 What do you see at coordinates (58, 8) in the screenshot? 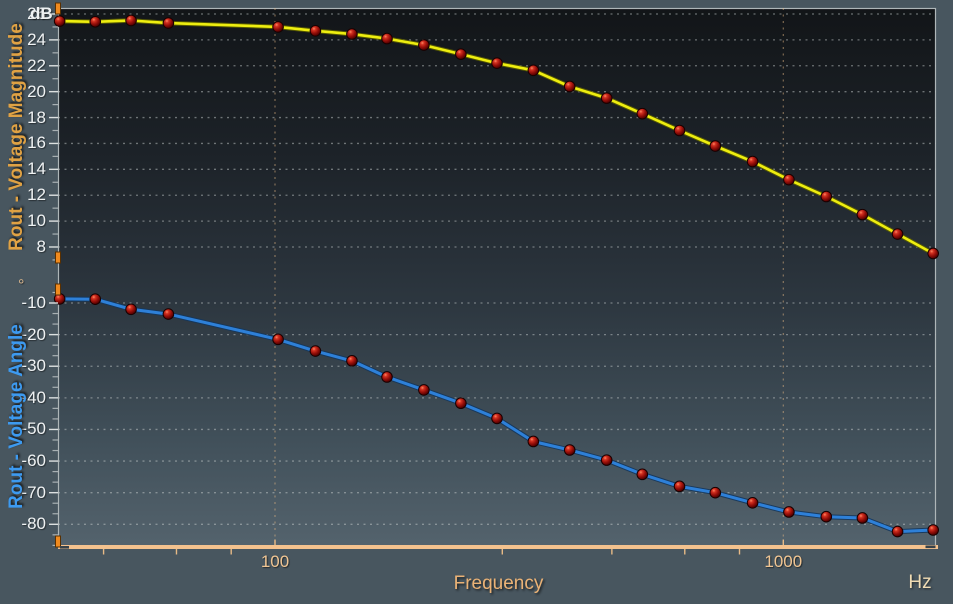
I see `magnitude-axis-top-handle` at bounding box center [58, 8].